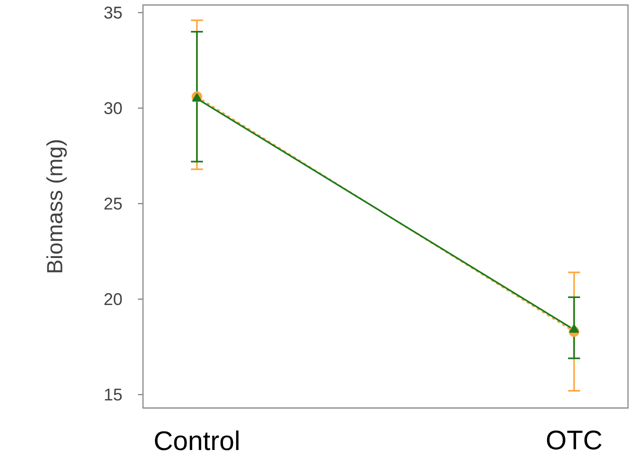  Describe the element at coordinates (113, 394) in the screenshot. I see `y-tick-label: 15` at that location.